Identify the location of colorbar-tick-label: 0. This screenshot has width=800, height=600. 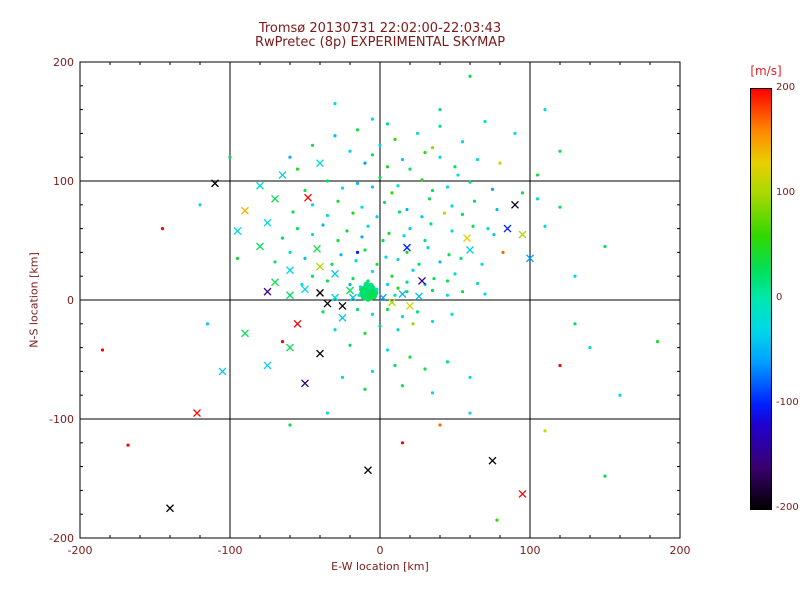
(779, 297).